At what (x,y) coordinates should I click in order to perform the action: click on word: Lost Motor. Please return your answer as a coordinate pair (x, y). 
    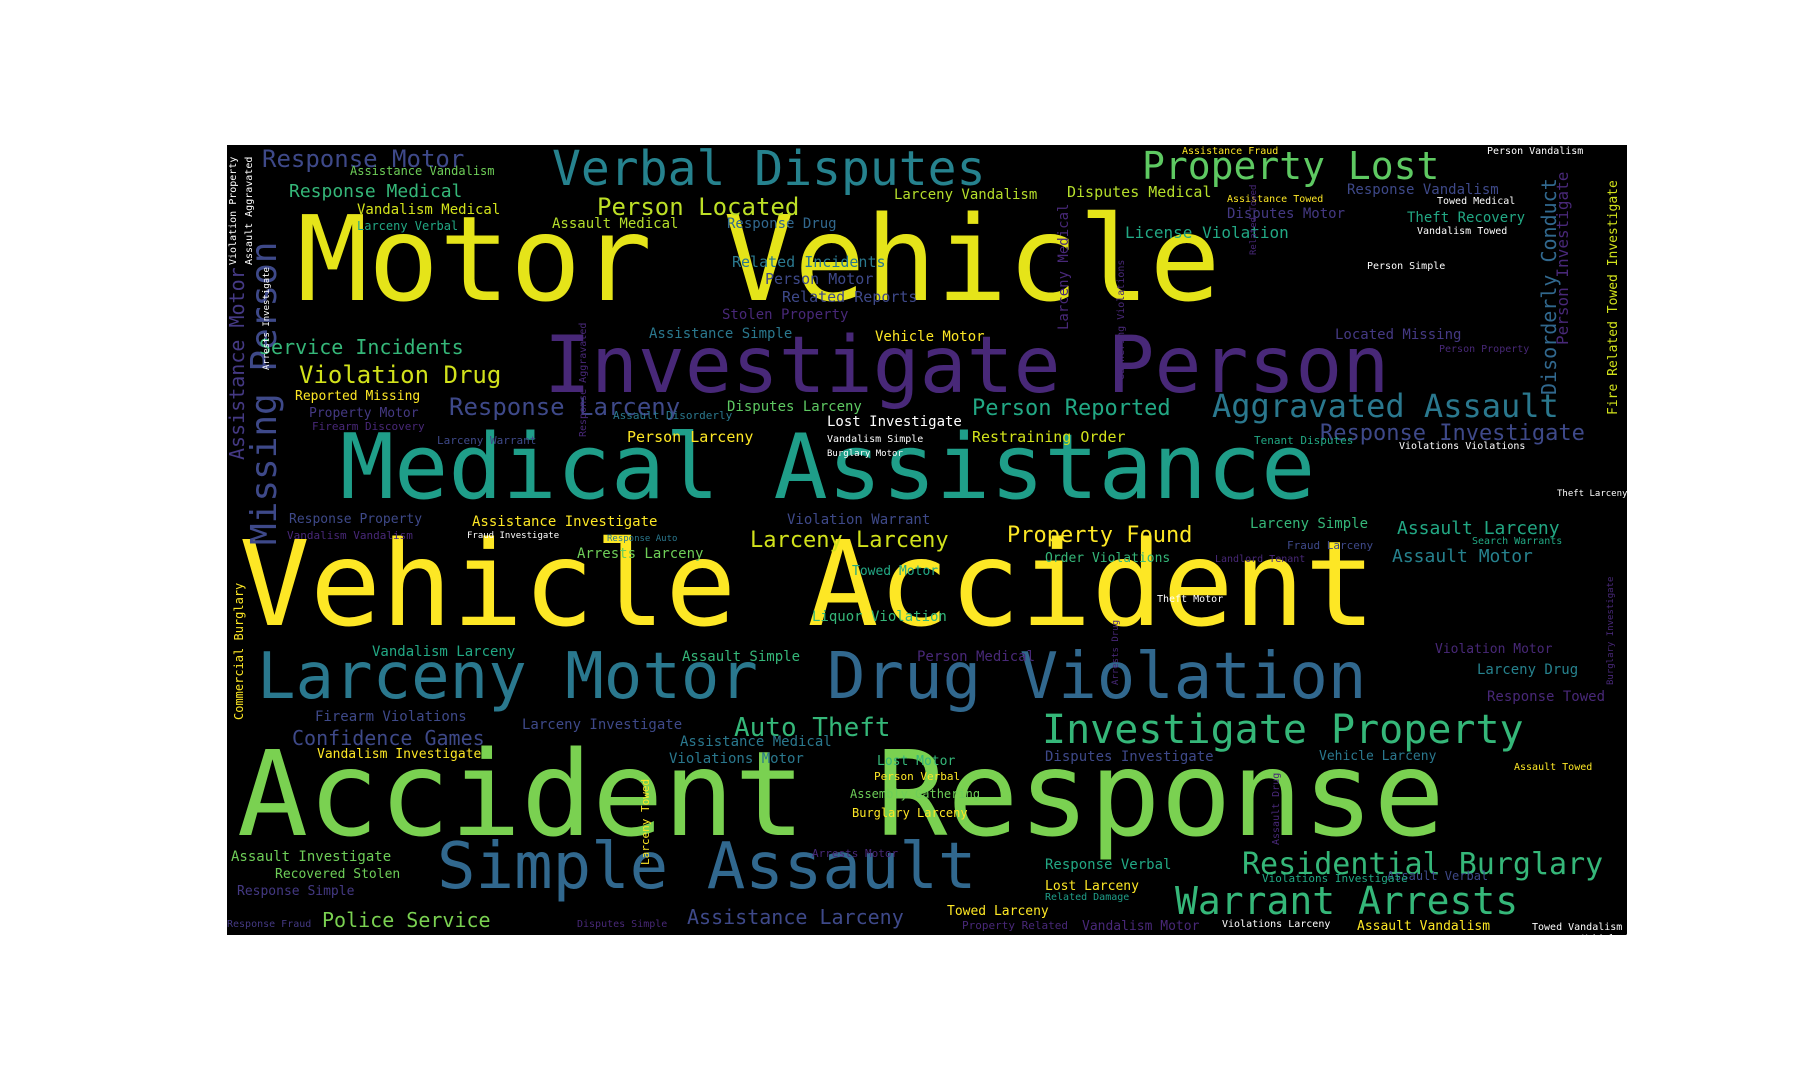
    Looking at the image, I should click on (916, 761).